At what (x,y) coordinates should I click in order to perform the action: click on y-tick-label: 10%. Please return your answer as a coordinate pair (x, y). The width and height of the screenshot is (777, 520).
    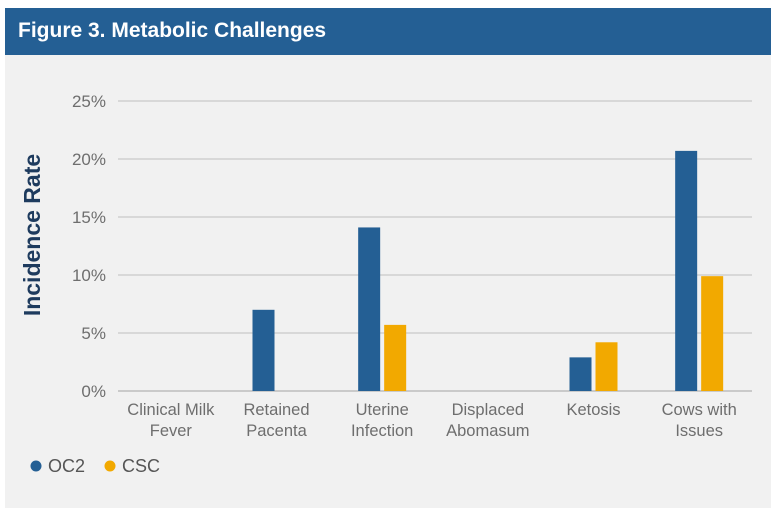
    Looking at the image, I should click on (89, 275).